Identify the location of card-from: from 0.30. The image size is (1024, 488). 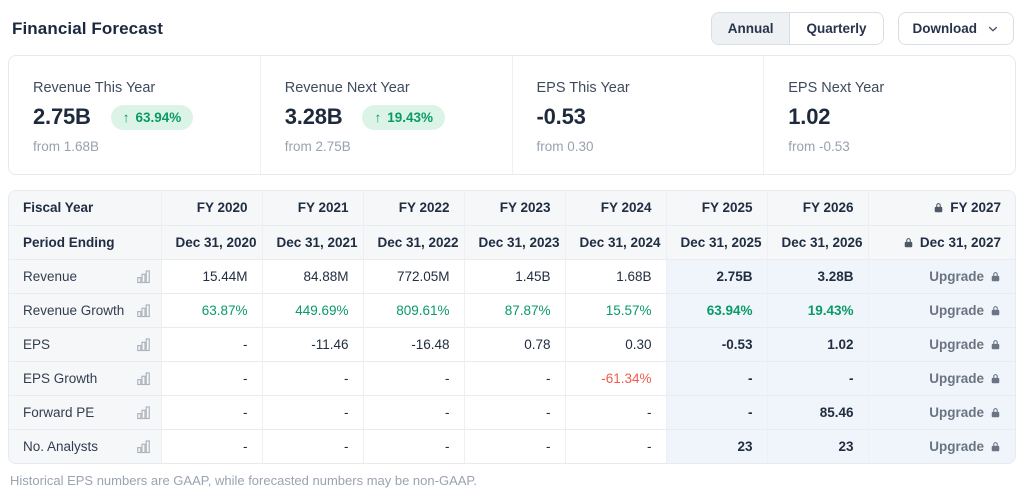
(565, 146).